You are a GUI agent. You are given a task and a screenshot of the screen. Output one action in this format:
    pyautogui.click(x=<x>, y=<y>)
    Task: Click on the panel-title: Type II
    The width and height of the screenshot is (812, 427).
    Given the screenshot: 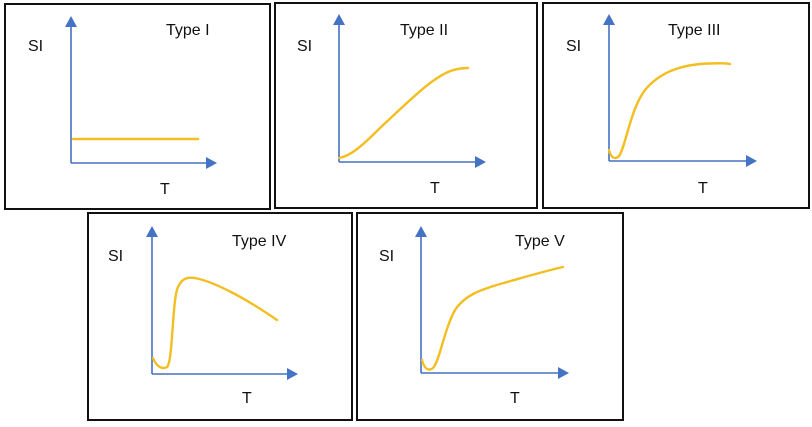 What is the action you would take?
    pyautogui.click(x=424, y=30)
    